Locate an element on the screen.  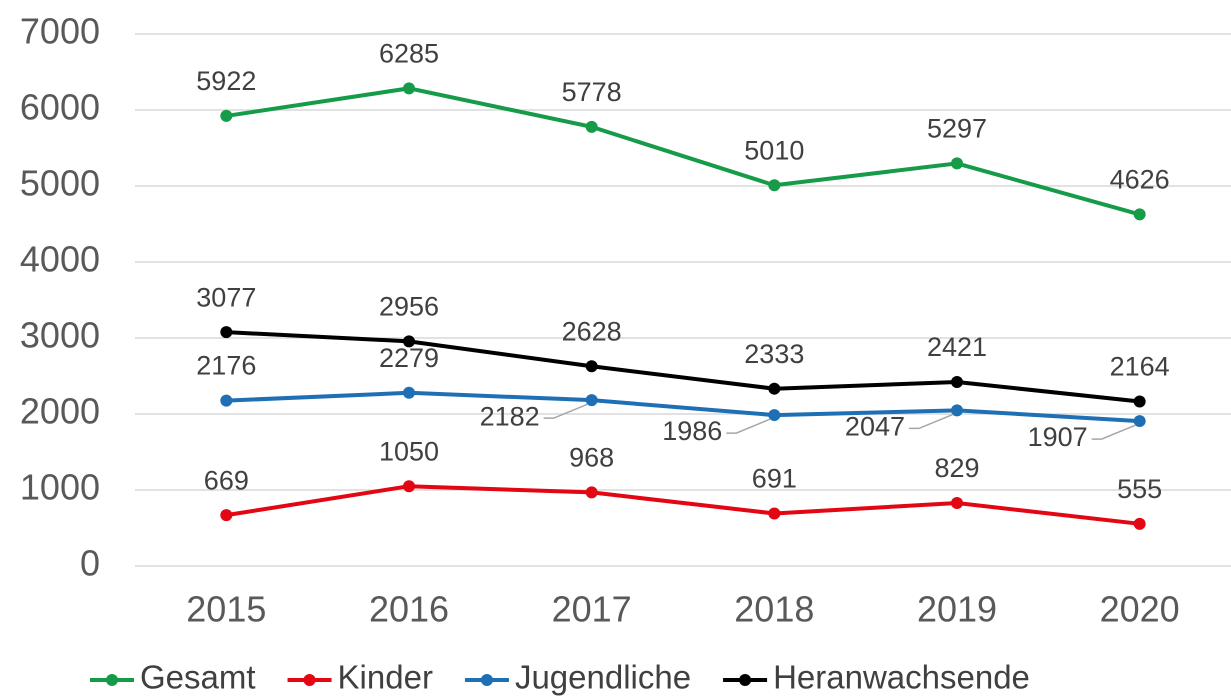
data-label: 2333 is located at coordinates (774, 354).